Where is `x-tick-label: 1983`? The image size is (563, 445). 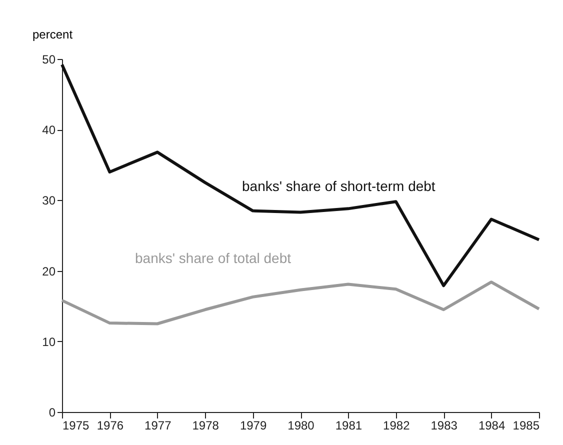
x-tick-label: 1983 is located at coordinates (444, 425).